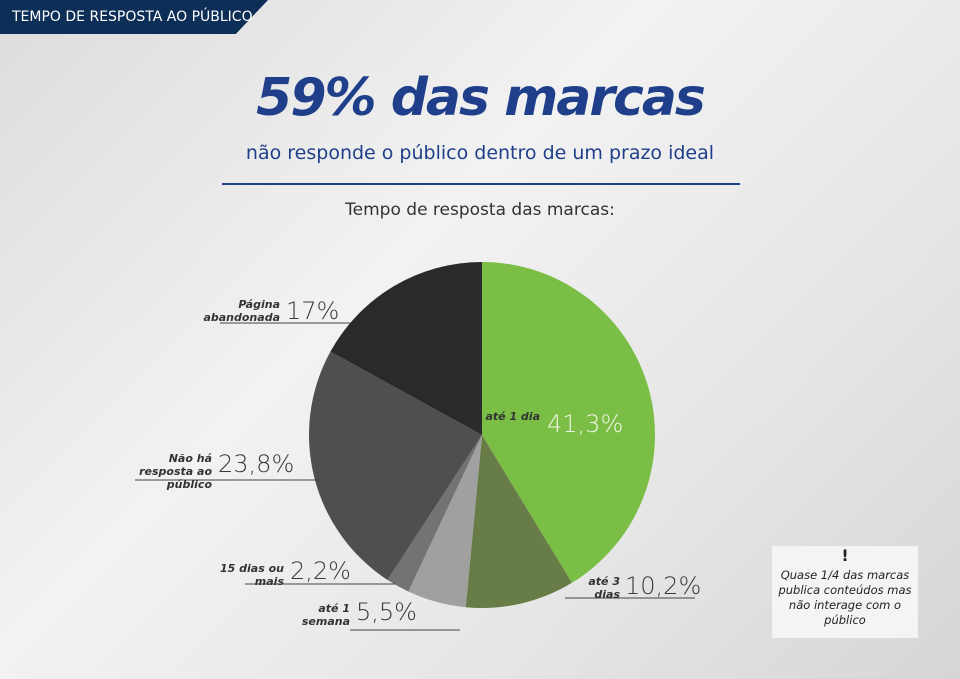  Describe the element at coordinates (585, 424) in the screenshot. I see `slice-value: 41,3%` at that location.